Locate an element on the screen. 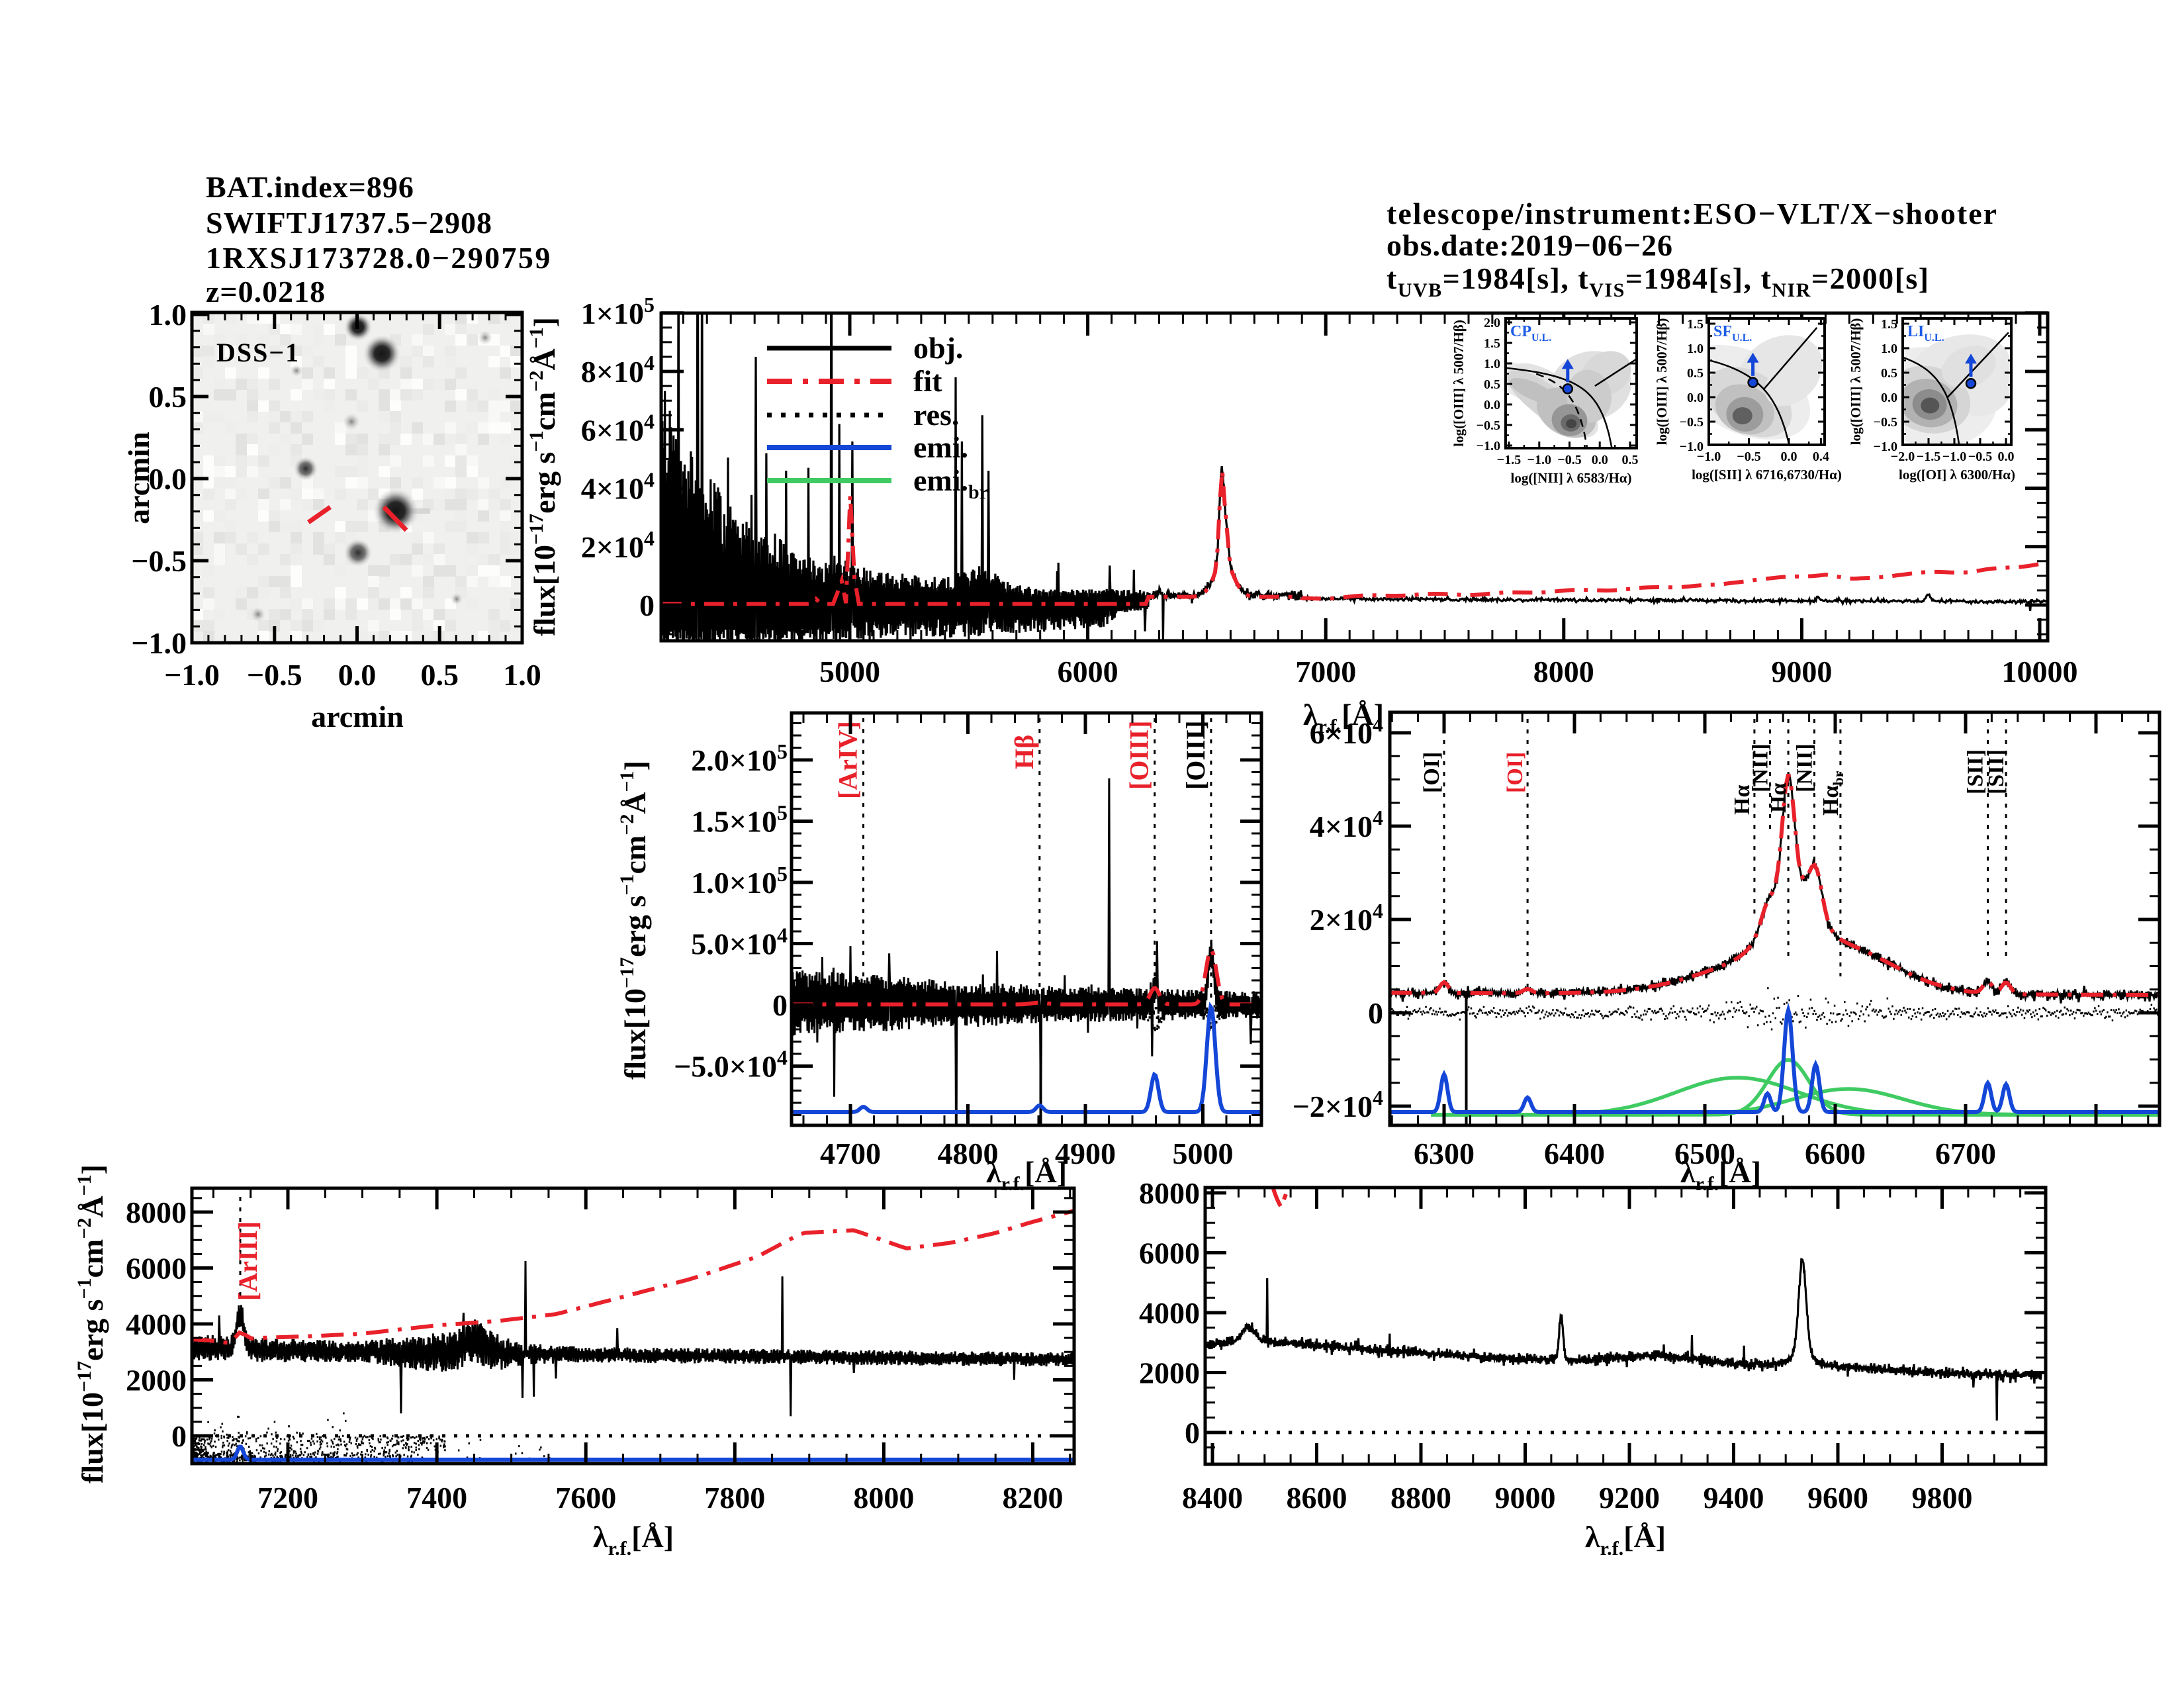  svg-text: res. is located at coordinates (936, 415).